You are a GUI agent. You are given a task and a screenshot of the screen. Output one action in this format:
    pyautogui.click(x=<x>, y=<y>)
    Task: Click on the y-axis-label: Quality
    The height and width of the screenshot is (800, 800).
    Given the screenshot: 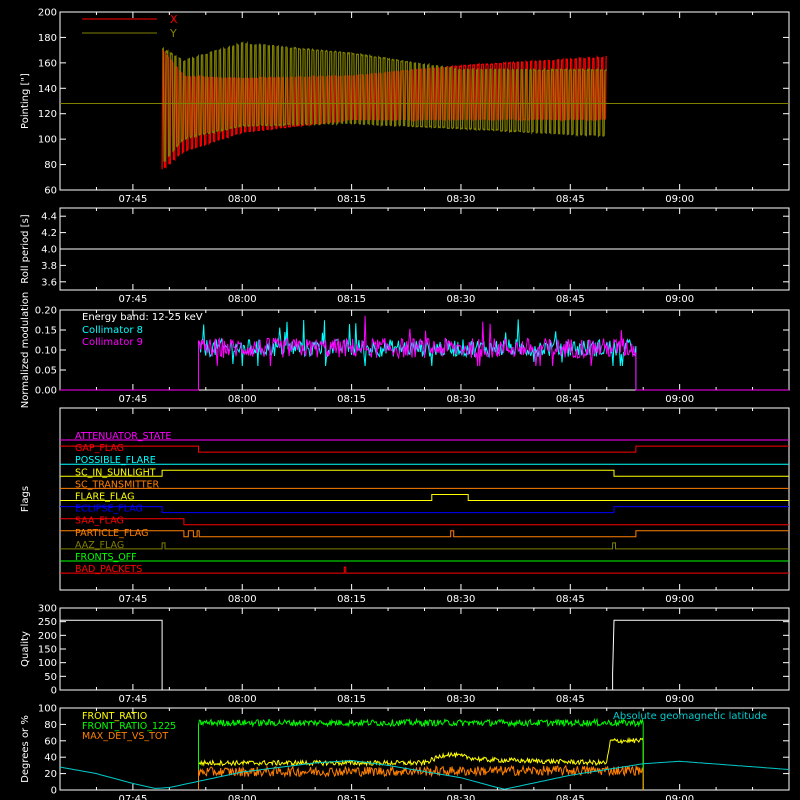 What is the action you would take?
    pyautogui.click(x=25, y=649)
    